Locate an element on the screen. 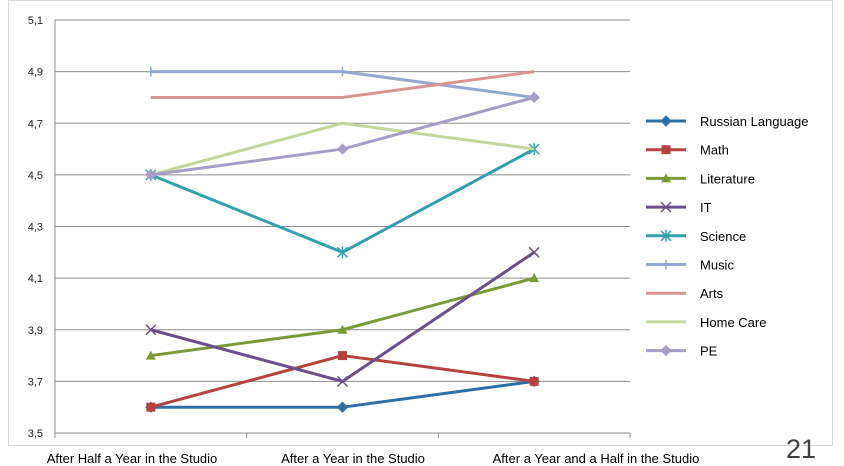  y-tick-label: 4,7 is located at coordinates (35, 124).